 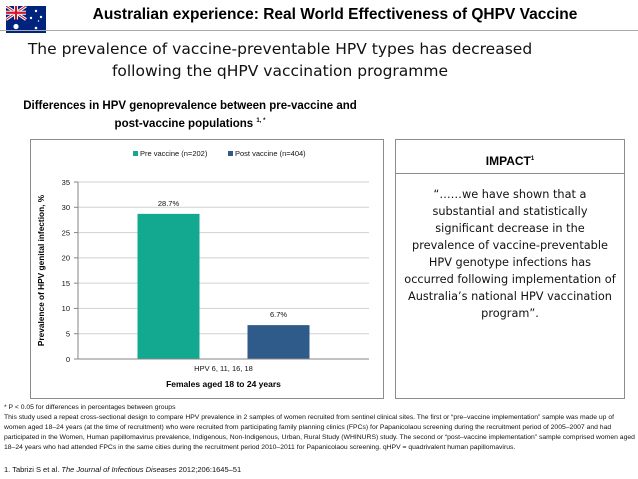 What do you see at coordinates (532, 159) in the screenshot?
I see `impact-title-superscript: 1` at bounding box center [532, 159].